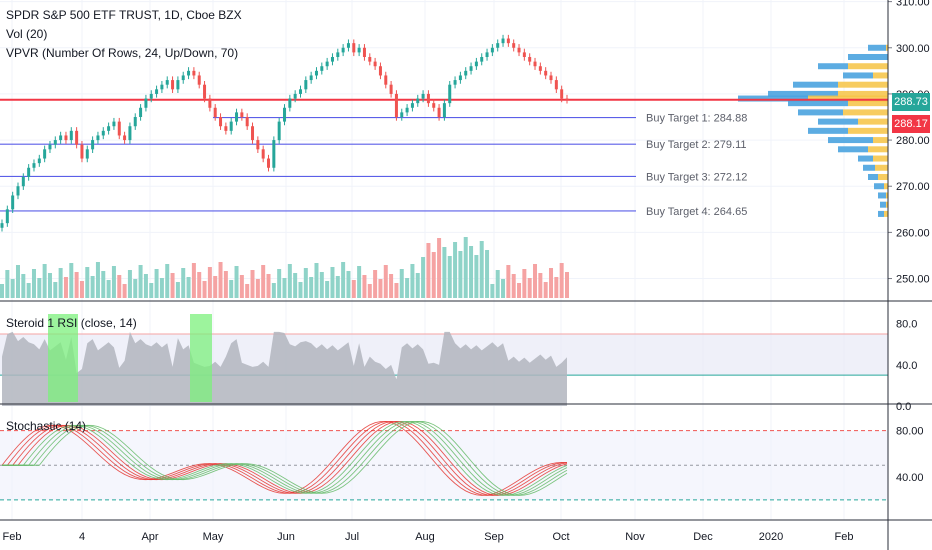  What do you see at coordinates (906, 325) in the screenshot?
I see `rsi-tick-label: 80.0` at bounding box center [906, 325].